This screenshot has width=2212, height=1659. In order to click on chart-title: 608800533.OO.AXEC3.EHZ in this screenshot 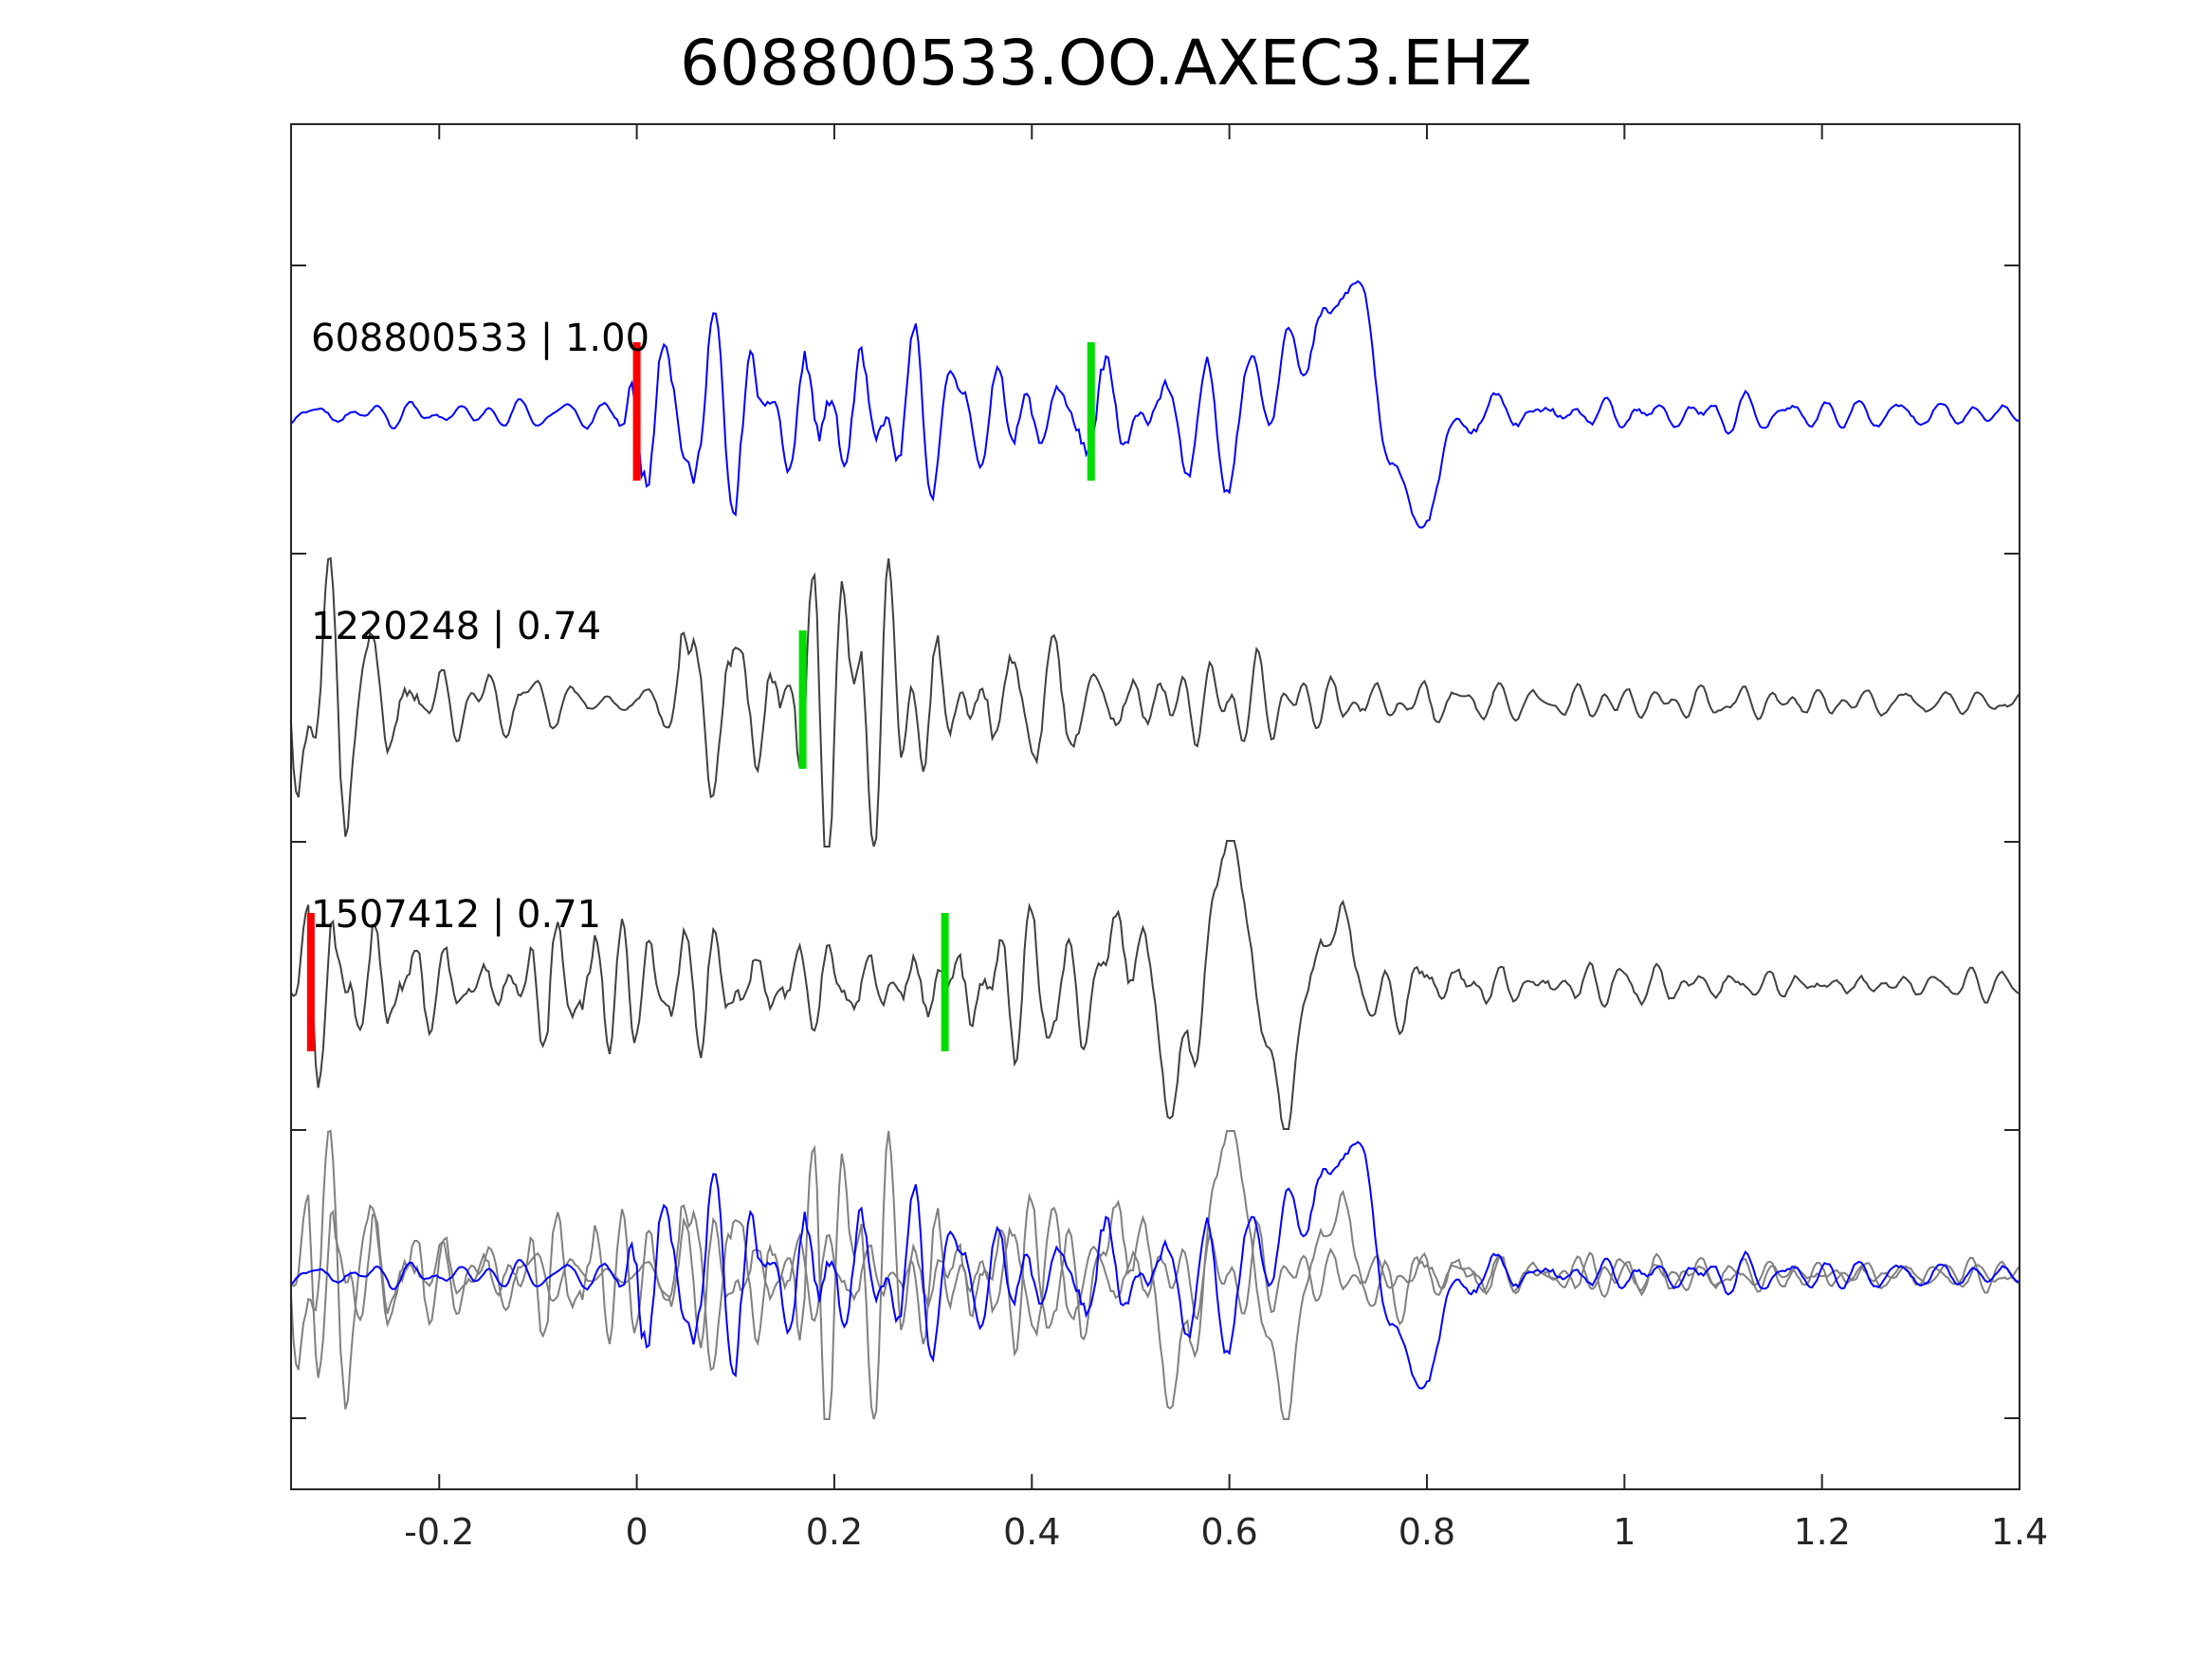, I will do `click(1106, 63)`.